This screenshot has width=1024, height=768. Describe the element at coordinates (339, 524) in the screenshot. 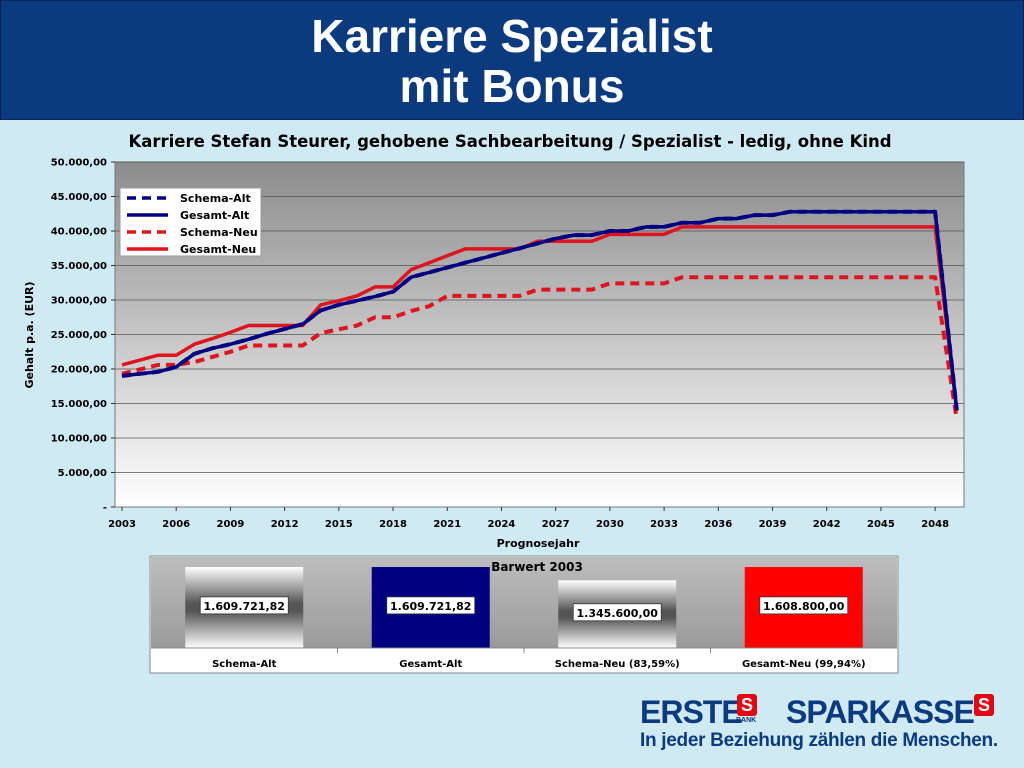

I see `x-tick-label: 2015` at that location.